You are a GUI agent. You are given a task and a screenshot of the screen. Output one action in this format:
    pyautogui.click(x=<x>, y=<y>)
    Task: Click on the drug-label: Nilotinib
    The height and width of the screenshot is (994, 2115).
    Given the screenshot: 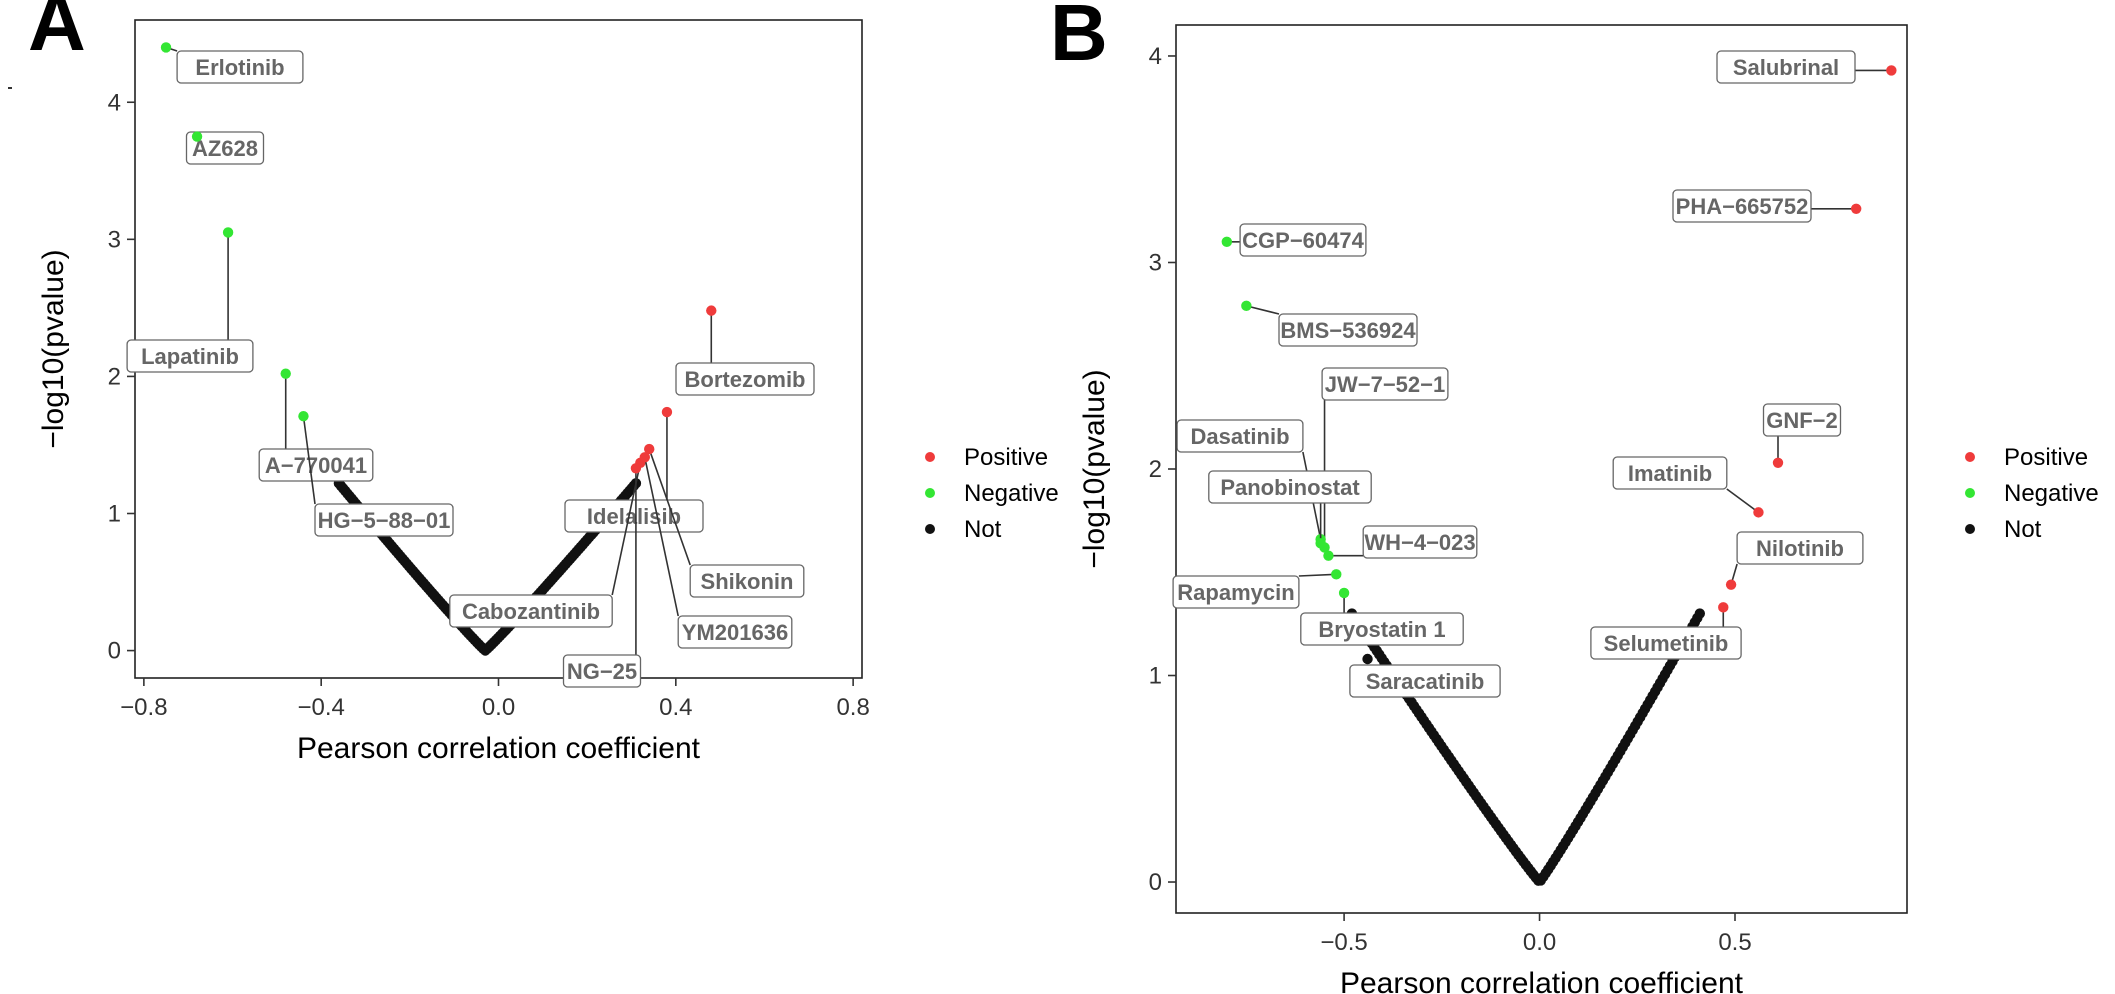 What is the action you would take?
    pyautogui.click(x=1800, y=548)
    